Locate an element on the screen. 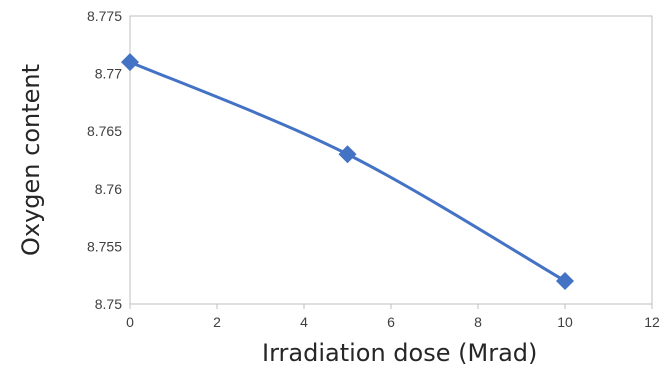 The image size is (668, 367). y-axis-ticks: 8.75 8.755 8.76 8.765 8.77 8.775 is located at coordinates (104, 160).